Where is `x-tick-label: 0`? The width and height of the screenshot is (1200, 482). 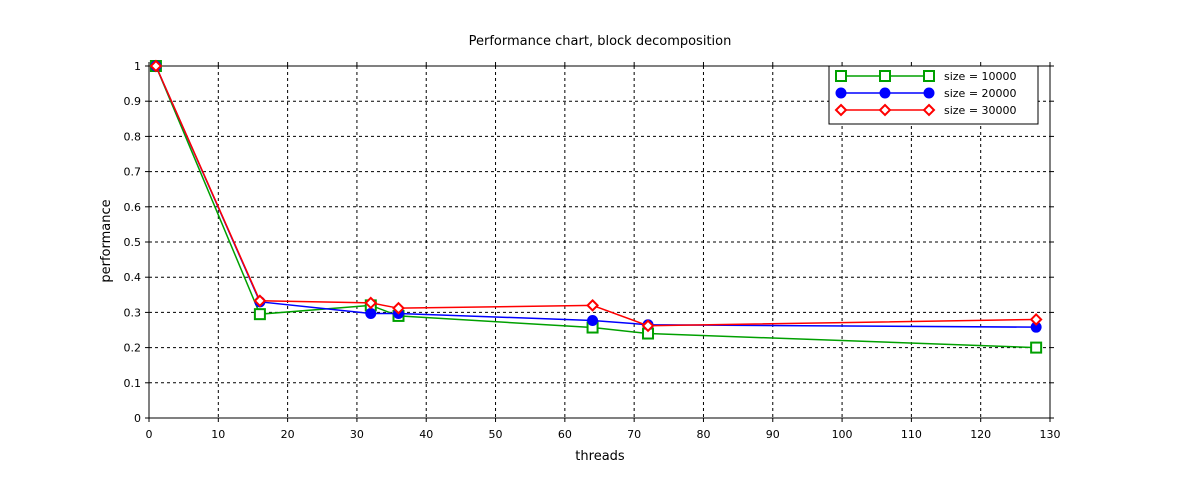
x-tick-label: 0 is located at coordinates (149, 434).